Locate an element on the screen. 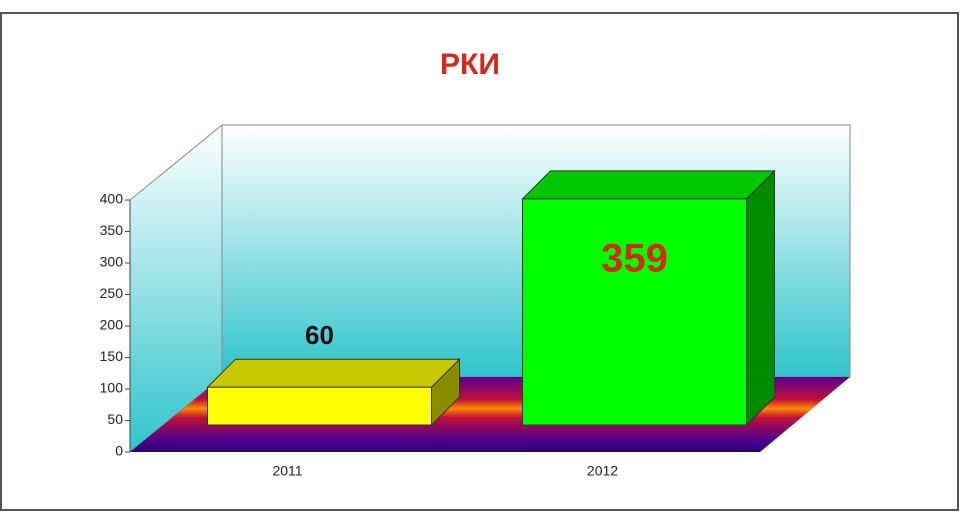  y-tick-label: 100 is located at coordinates (112, 388).